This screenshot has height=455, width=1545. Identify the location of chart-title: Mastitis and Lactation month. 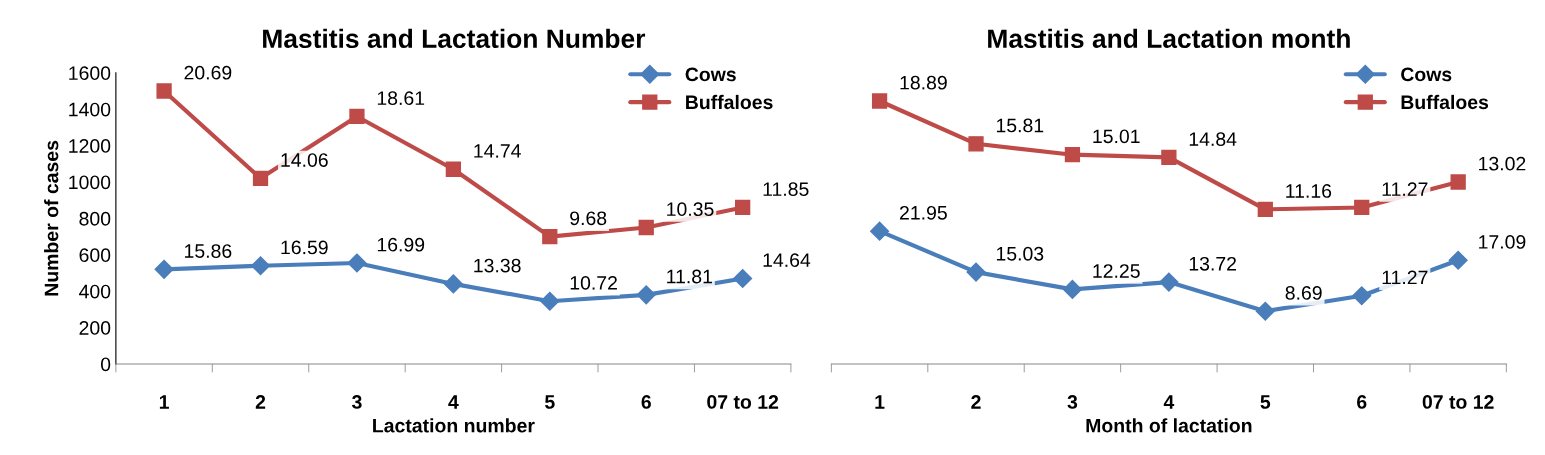
(1169, 38).